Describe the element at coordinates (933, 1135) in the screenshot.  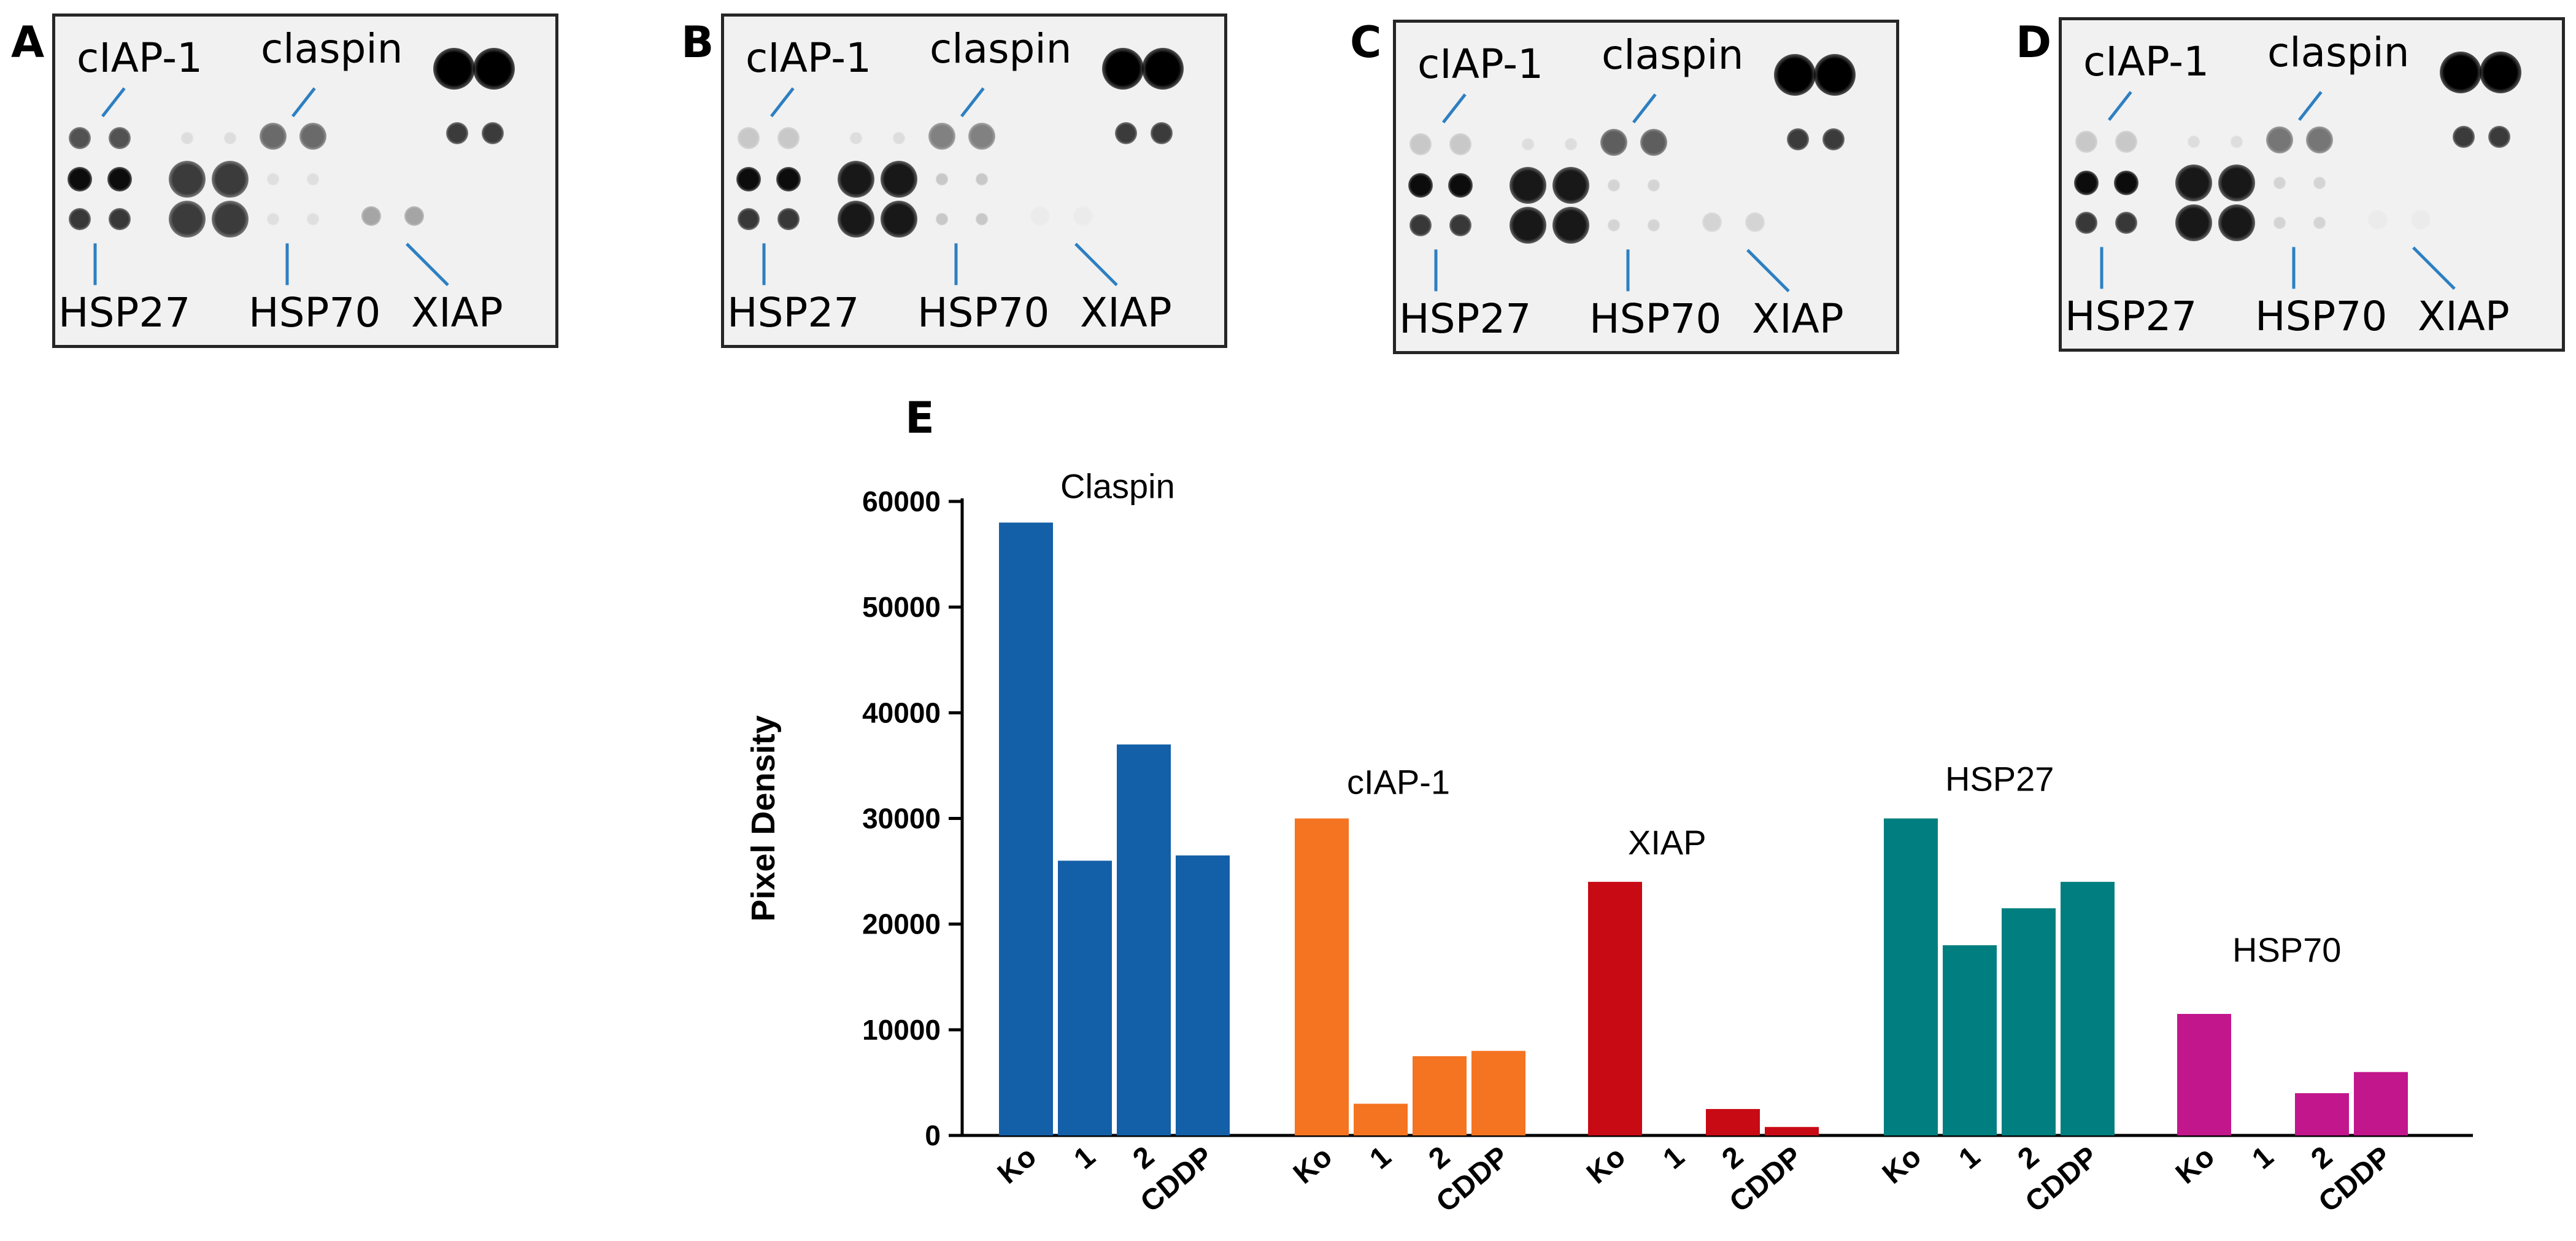
I see `y-tick-label: 0` at that location.